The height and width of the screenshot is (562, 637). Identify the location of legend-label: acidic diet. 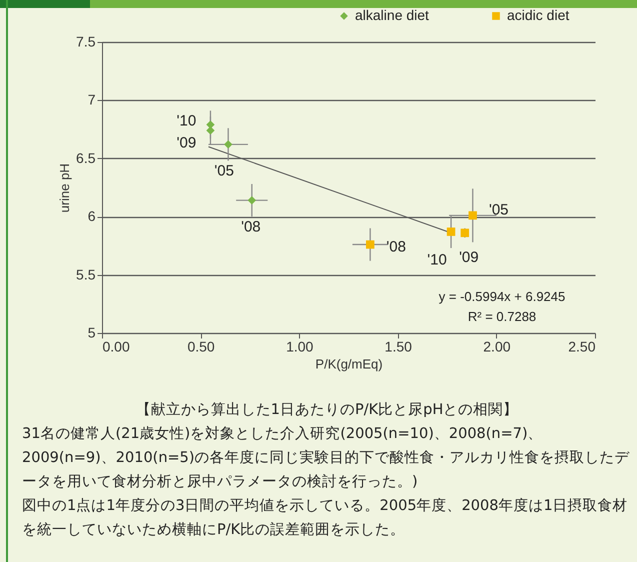
(538, 15).